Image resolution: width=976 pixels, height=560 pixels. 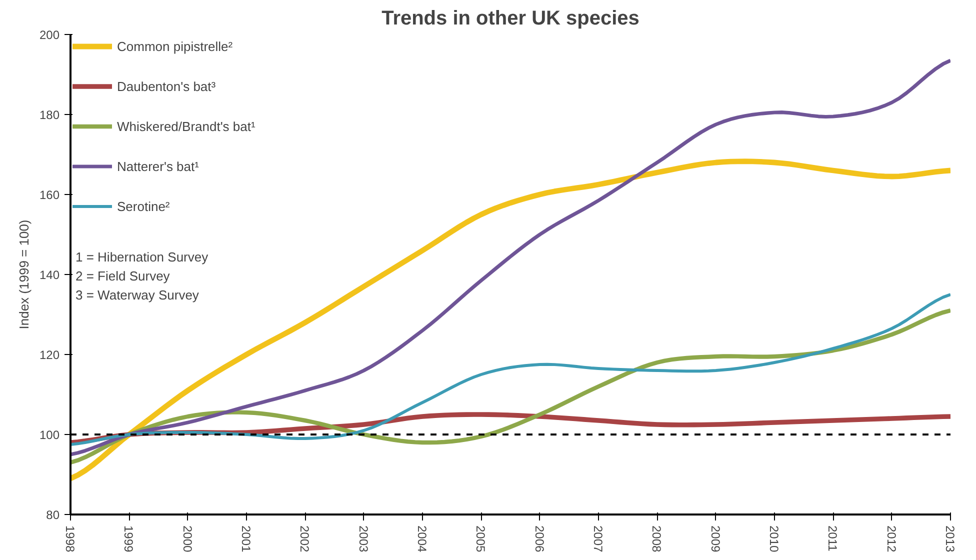 What do you see at coordinates (123, 276) in the screenshot?
I see `annotation: 2 = Field Survey` at bounding box center [123, 276].